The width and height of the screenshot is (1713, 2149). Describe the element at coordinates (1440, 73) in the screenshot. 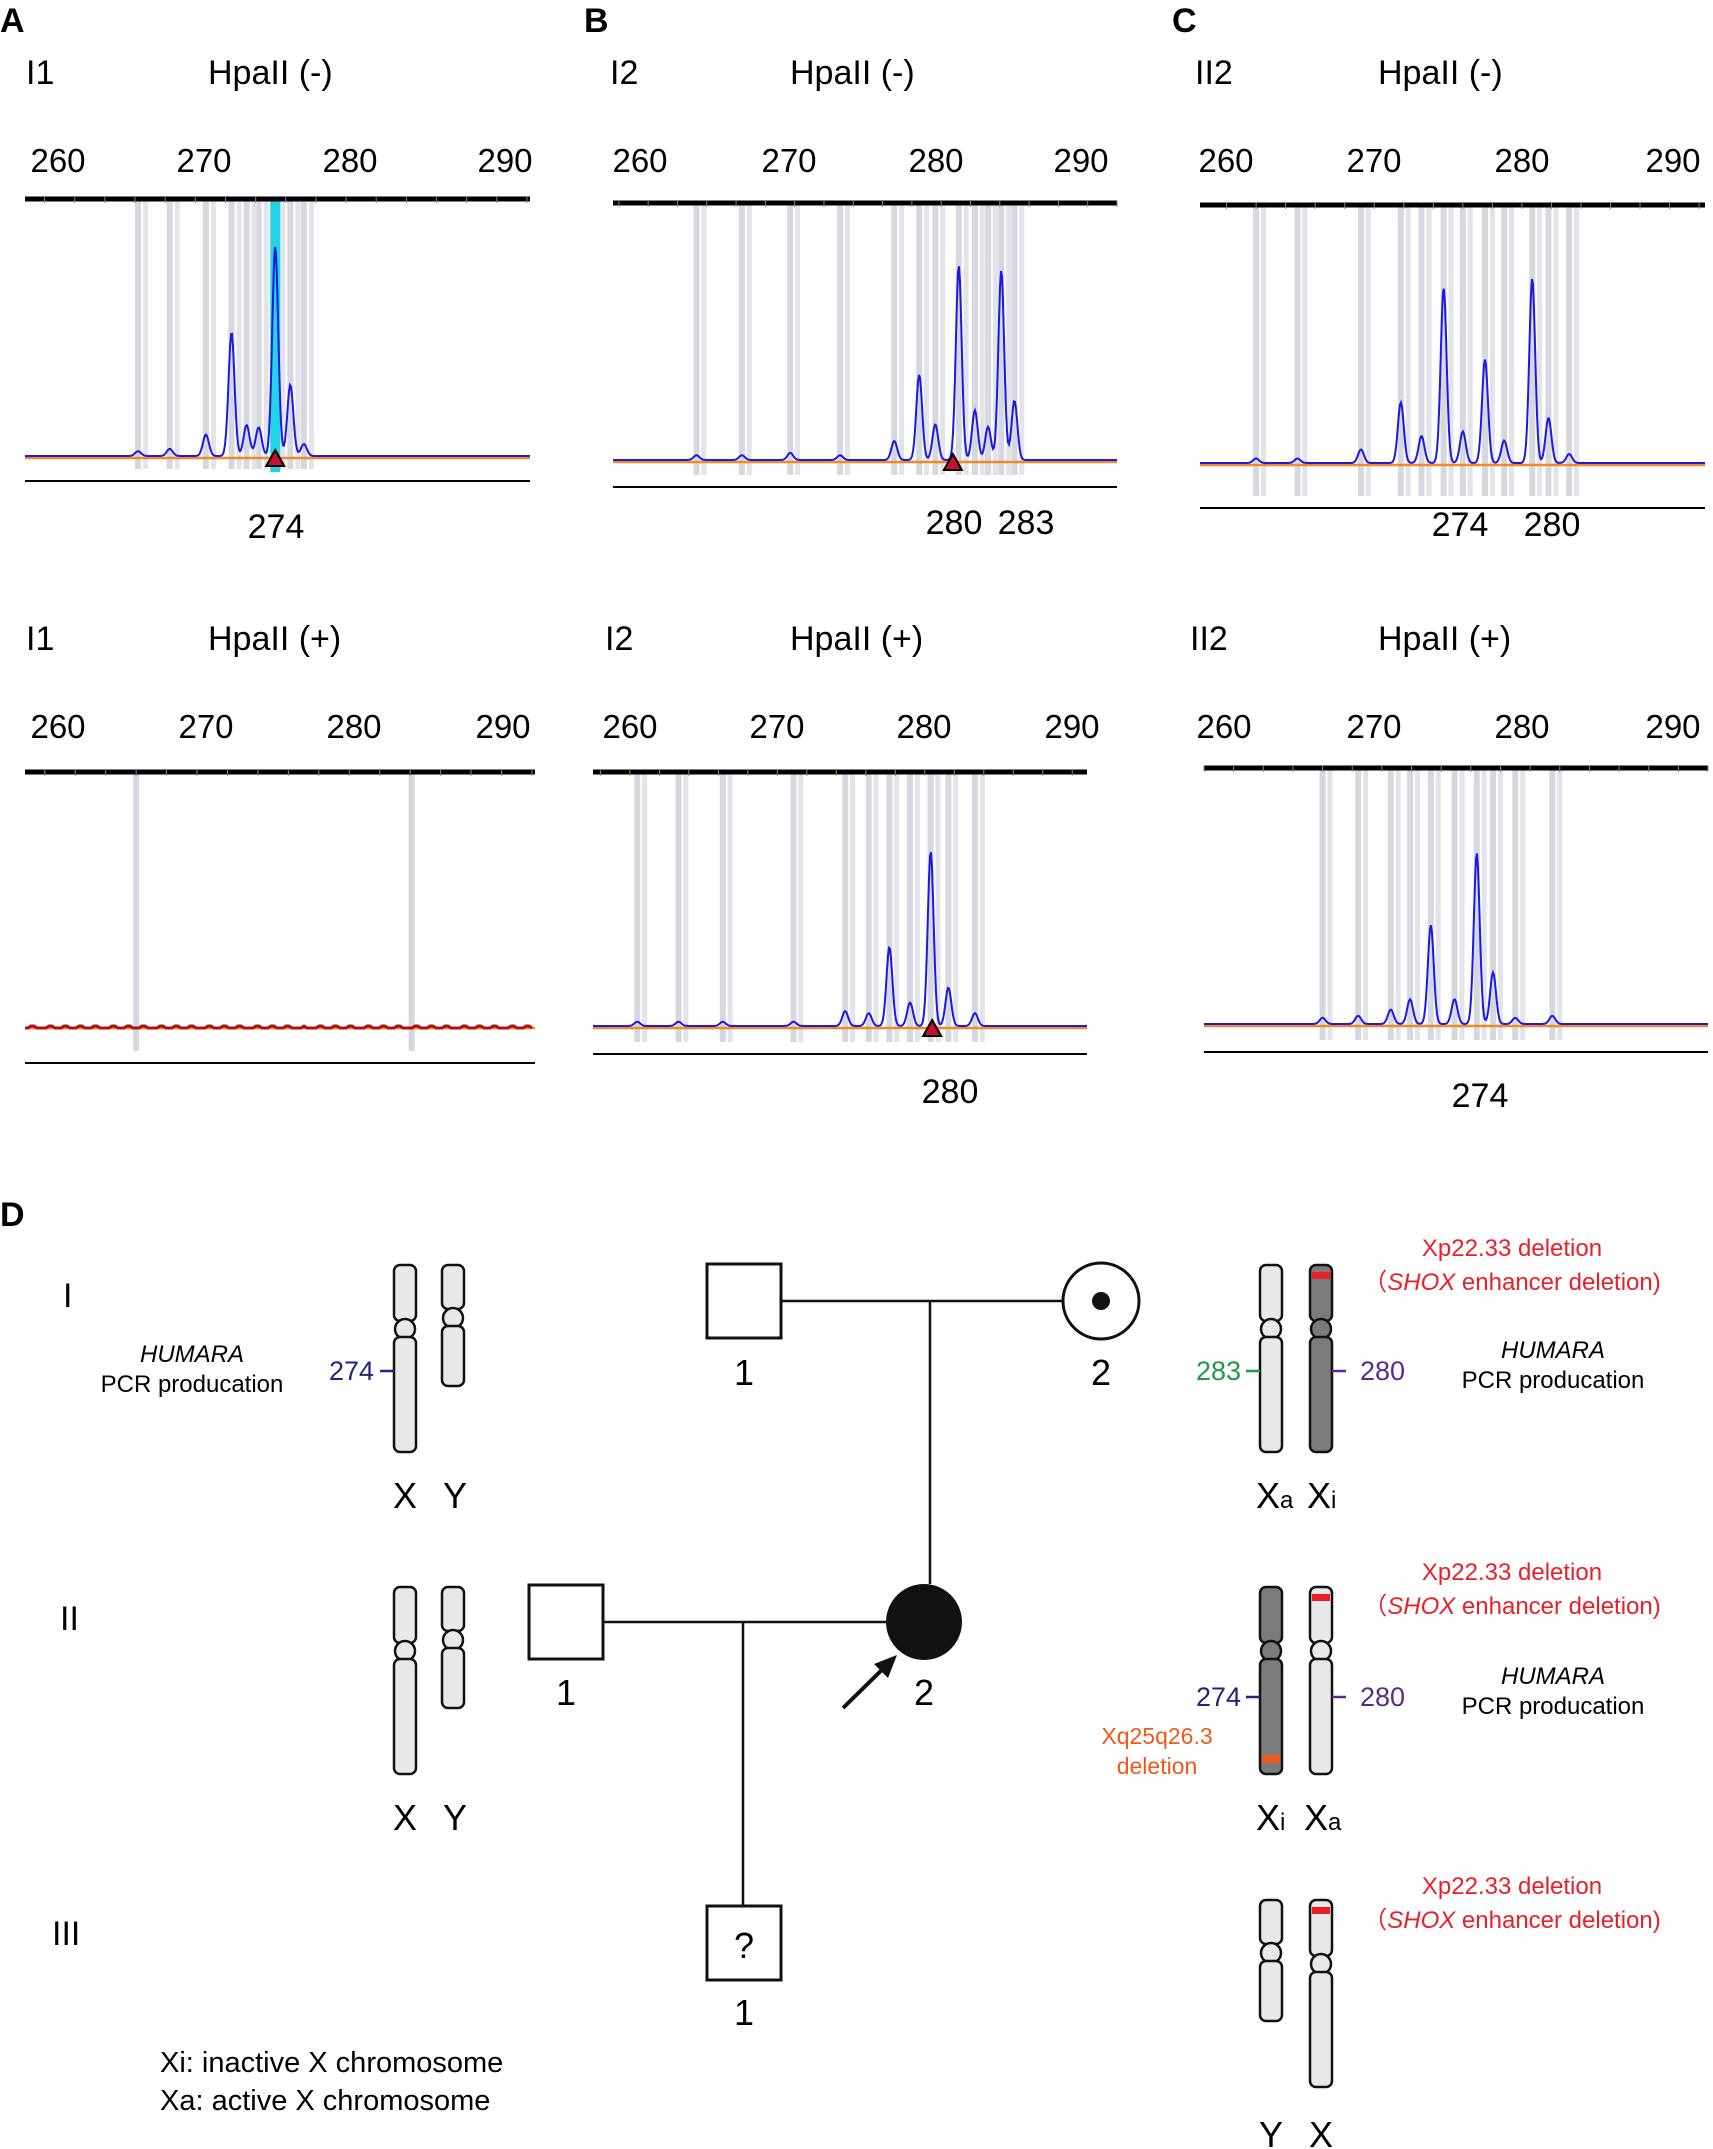

I see `enzyme-label: HpaII (-)` at that location.